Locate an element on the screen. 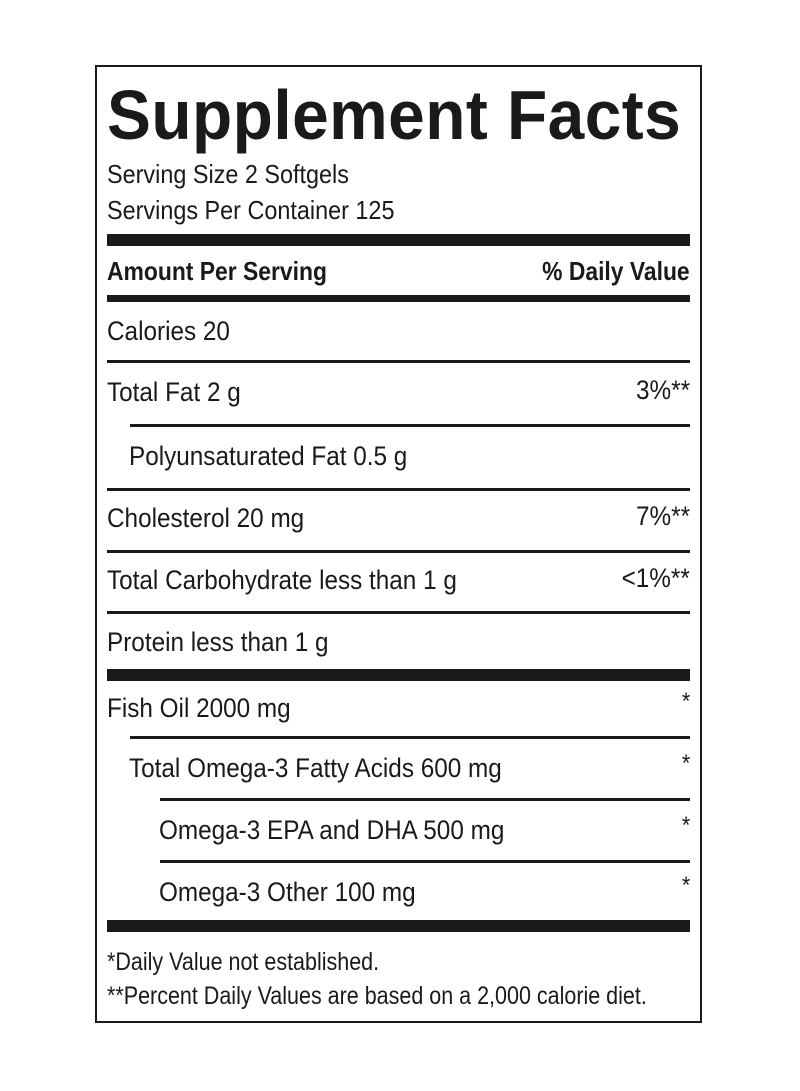 The width and height of the screenshot is (800, 1091). nutrient-row-total-fat: Total Fat 2 g 3%** is located at coordinates (398, 393).